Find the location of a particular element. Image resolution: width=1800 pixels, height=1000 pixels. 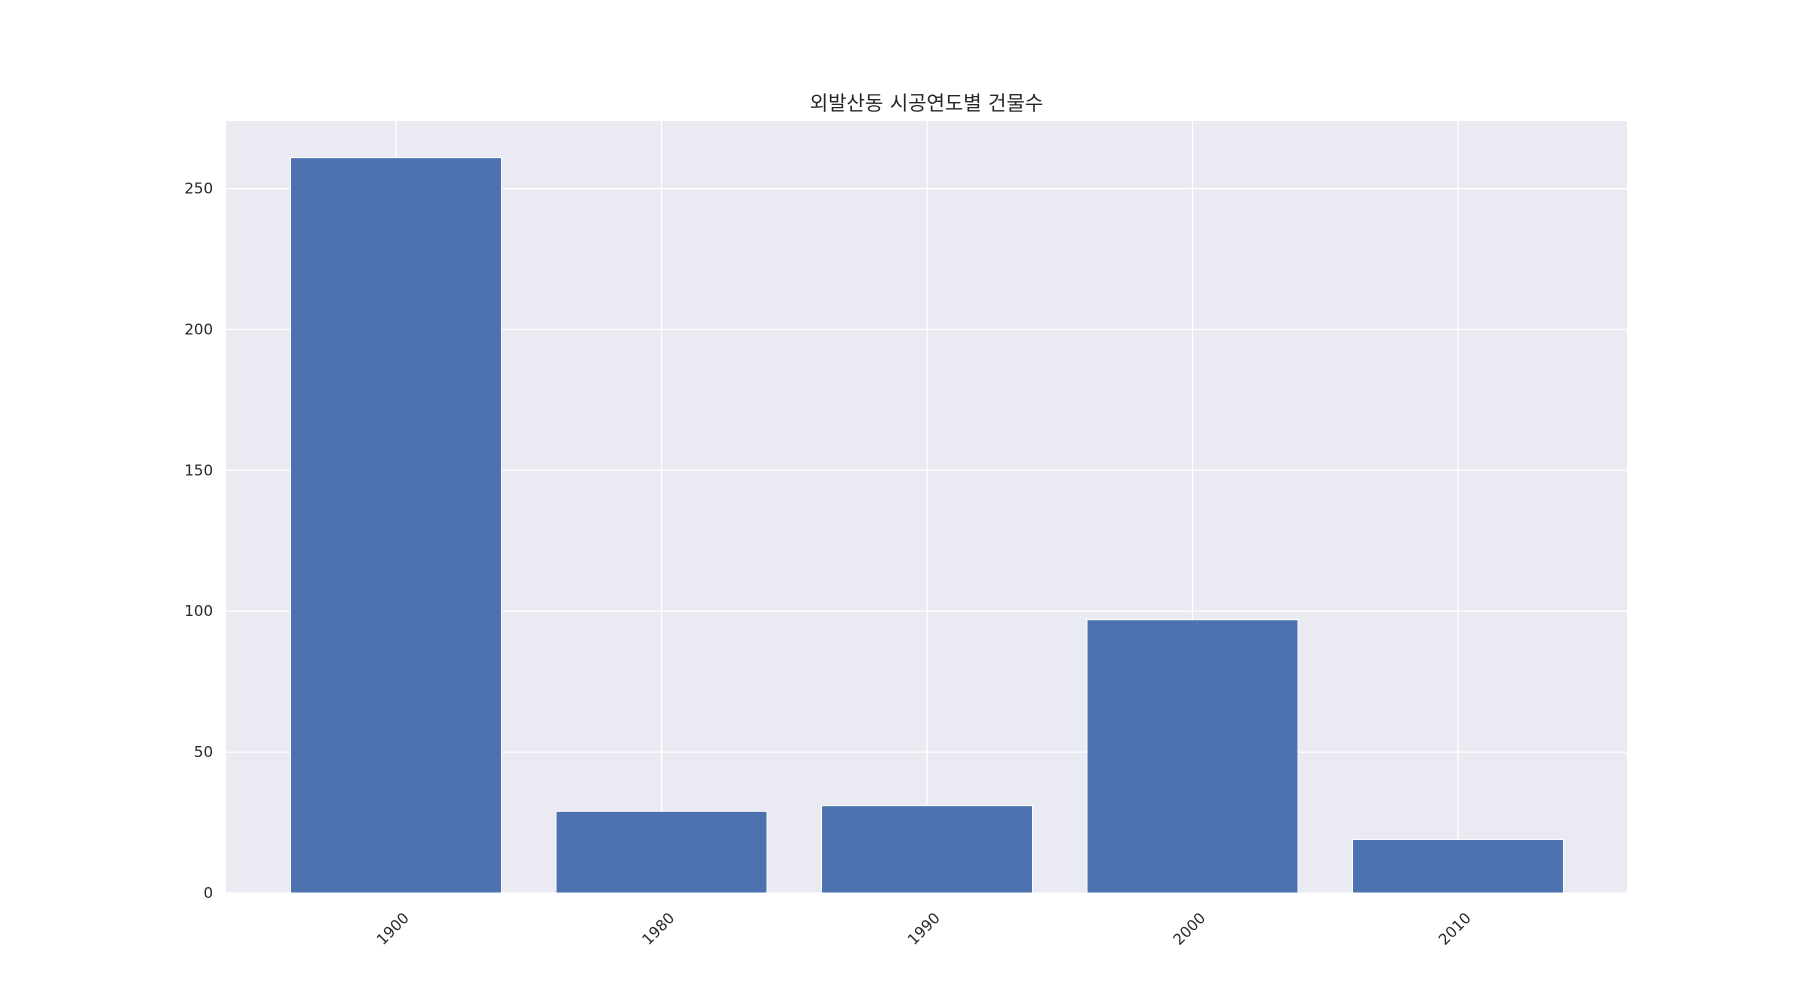

y-tick-label: 250 is located at coordinates (198, 189).